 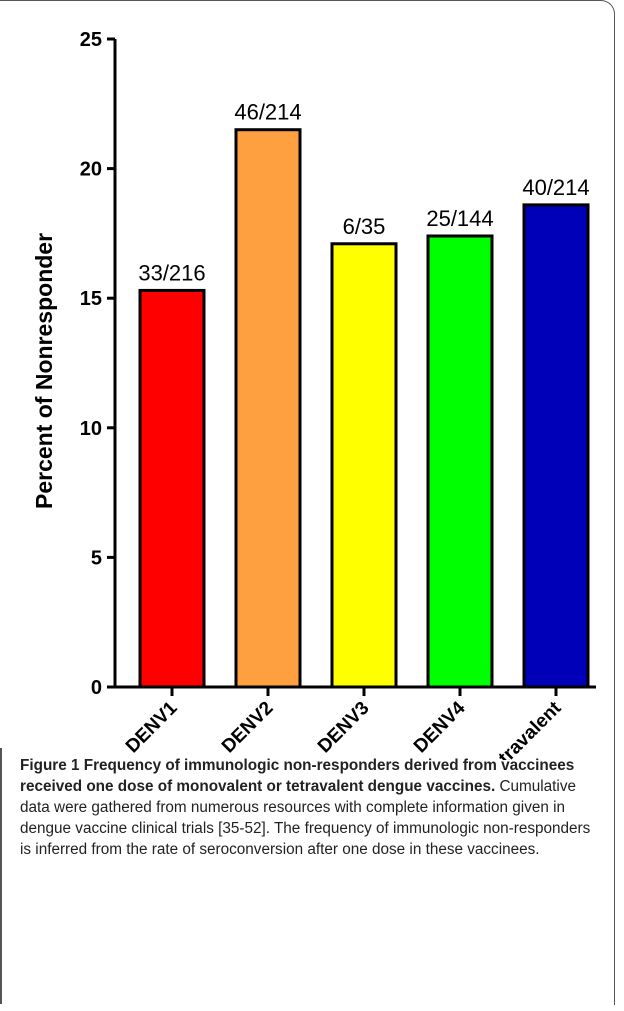 I want to click on x-tick-label: DENV3, so click(x=344, y=728).